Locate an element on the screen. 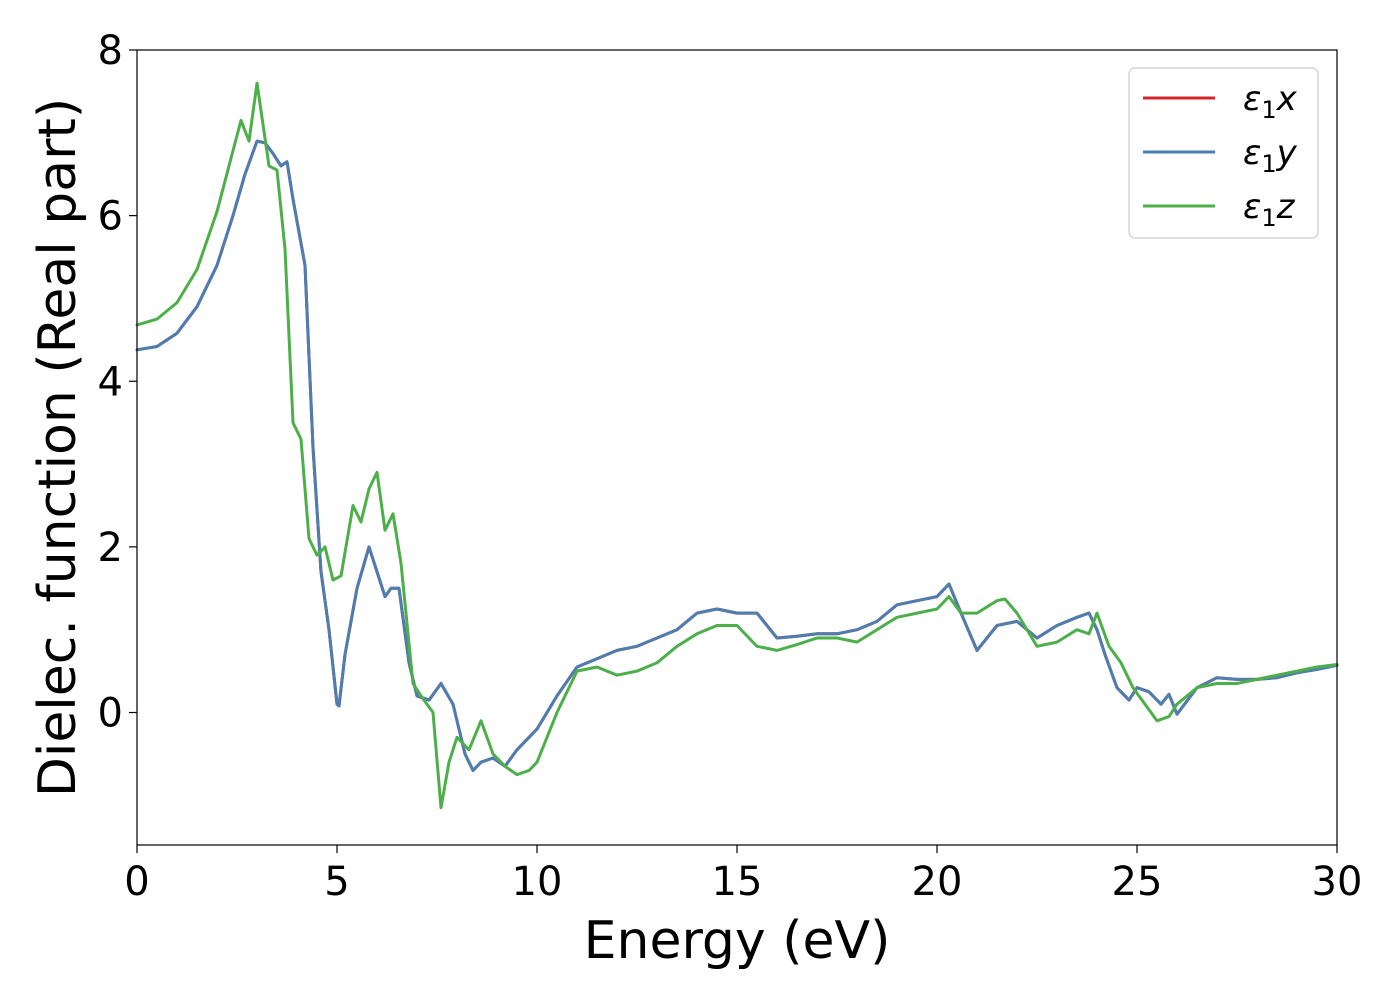 Image resolution: width=1400 pixels, height=1000 pixels. legend-label-x: ε1x is located at coordinates (1270, 101).